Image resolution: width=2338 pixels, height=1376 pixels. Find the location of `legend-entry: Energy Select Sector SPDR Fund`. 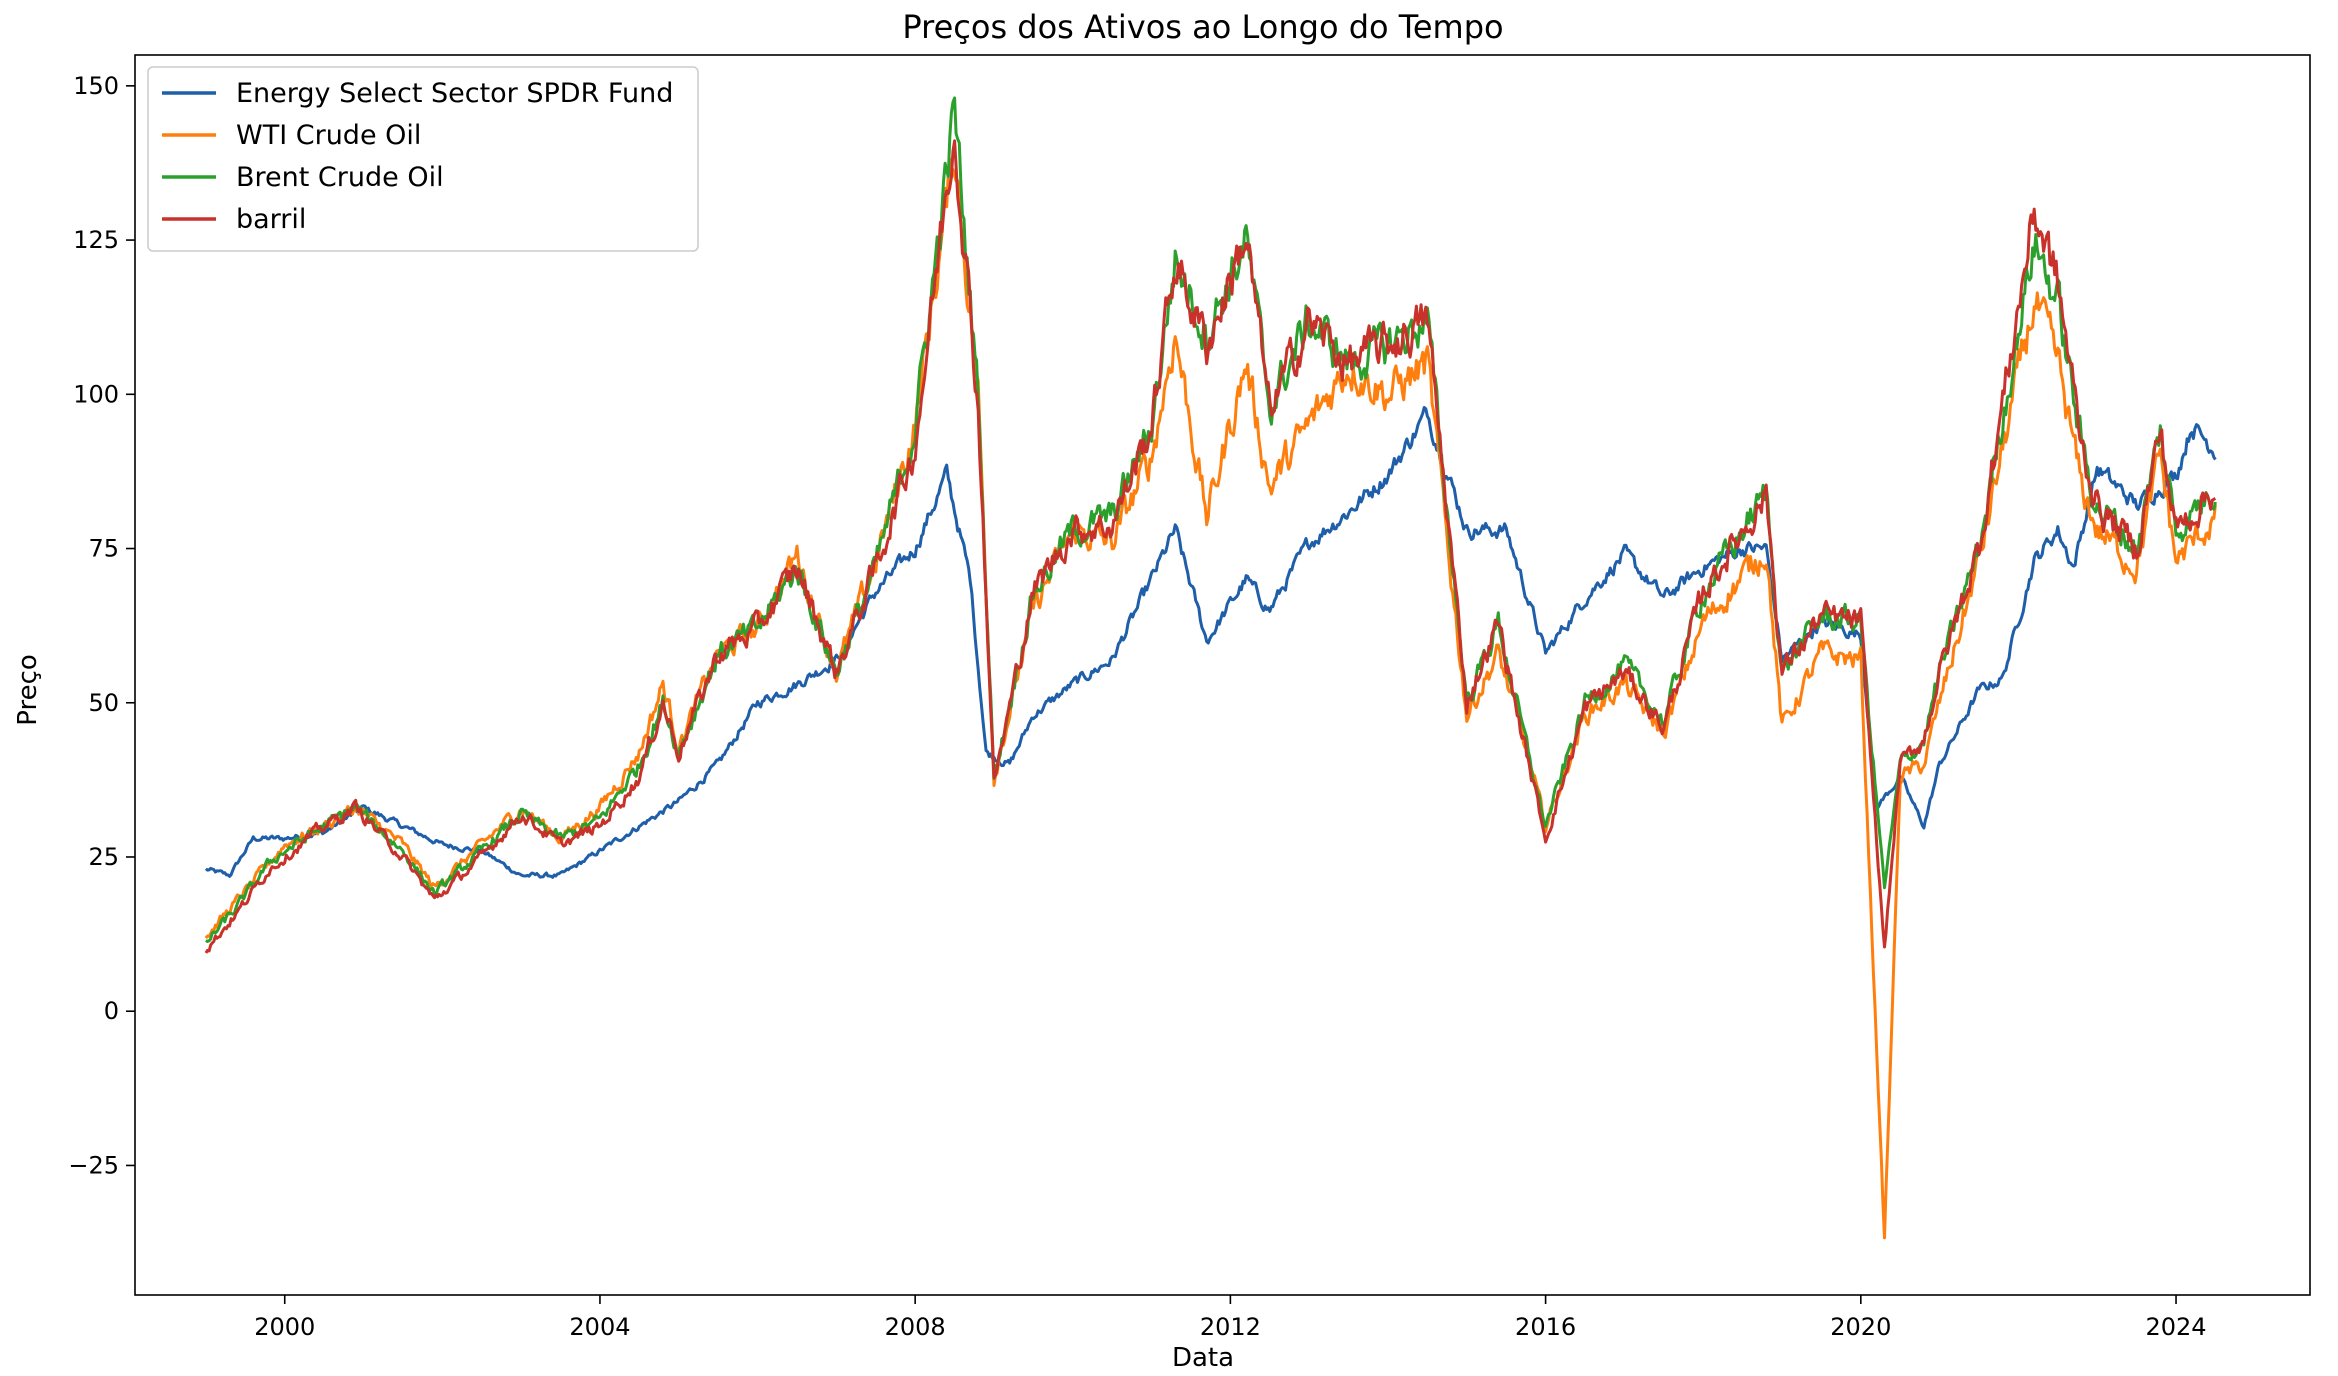

legend-entry: Energy Select Sector SPDR Fund is located at coordinates (454, 93).